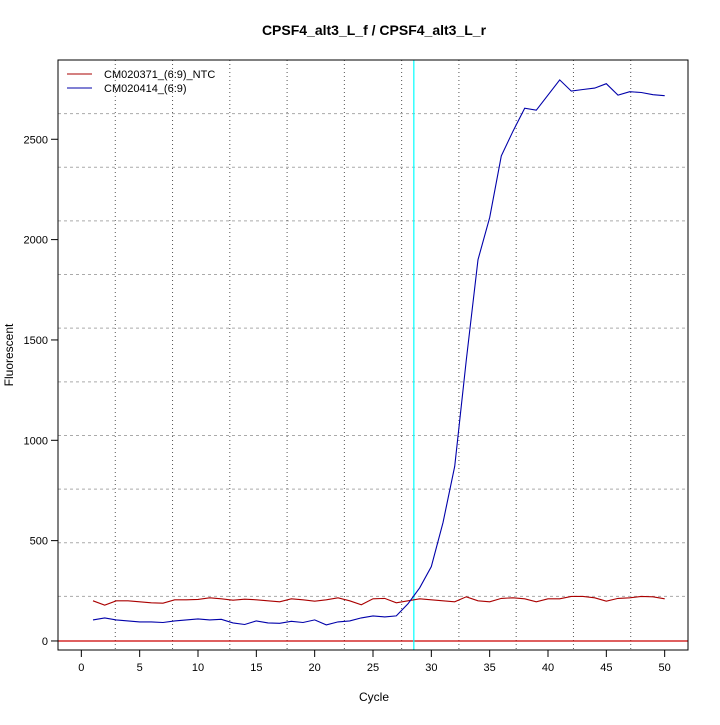 The height and width of the screenshot is (725, 720). I want to click on y-tick-label: 2500, so click(36, 140).